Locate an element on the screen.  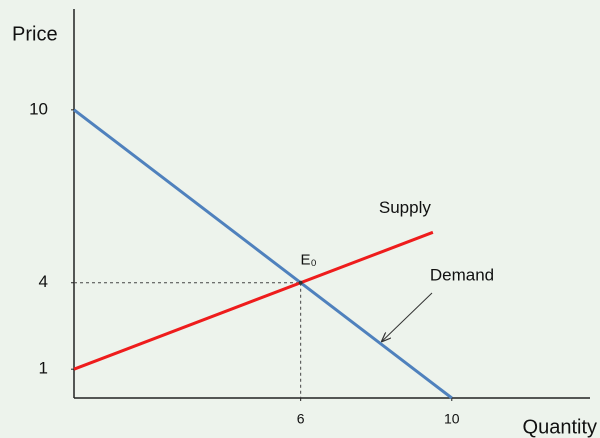
series-label: Supply is located at coordinates (405, 207).